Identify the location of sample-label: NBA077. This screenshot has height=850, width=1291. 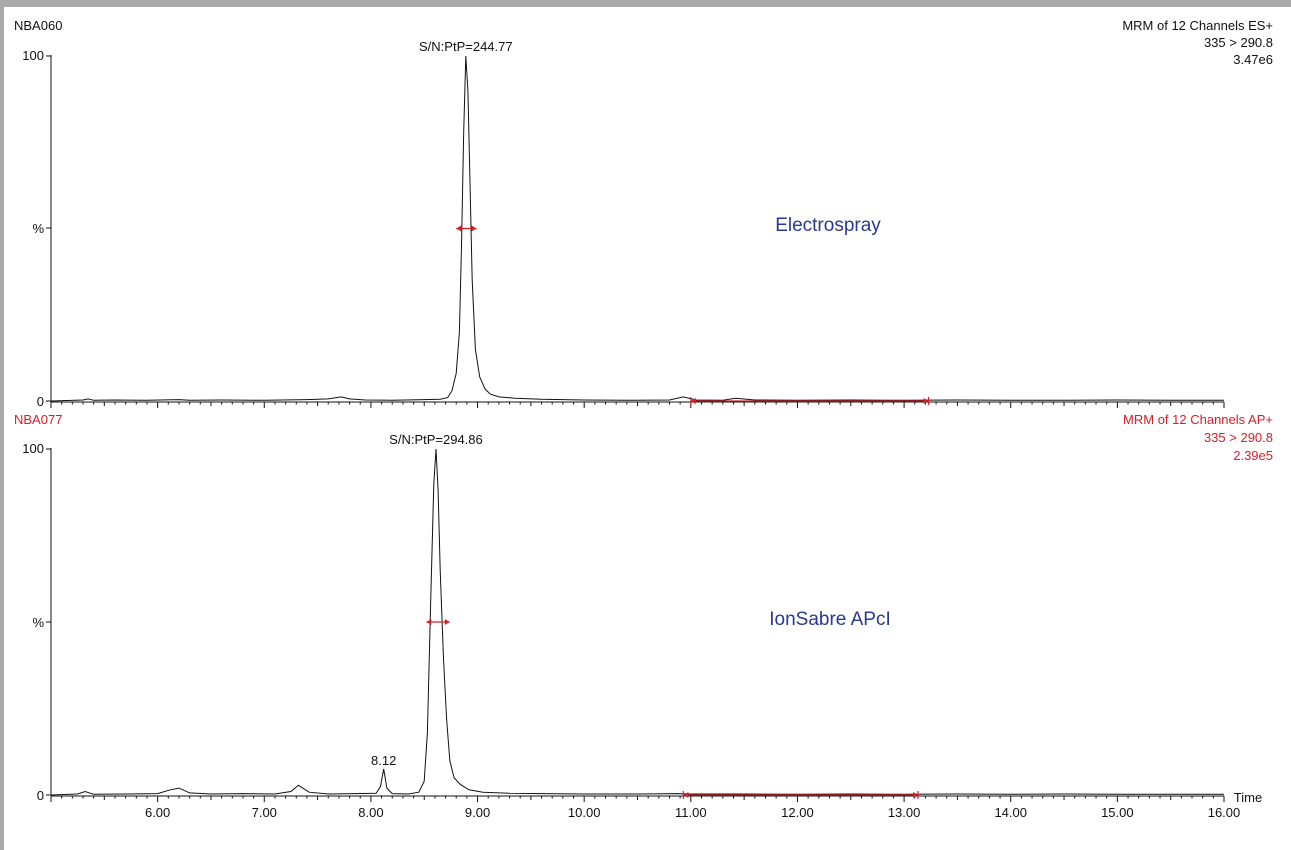
(38, 419).